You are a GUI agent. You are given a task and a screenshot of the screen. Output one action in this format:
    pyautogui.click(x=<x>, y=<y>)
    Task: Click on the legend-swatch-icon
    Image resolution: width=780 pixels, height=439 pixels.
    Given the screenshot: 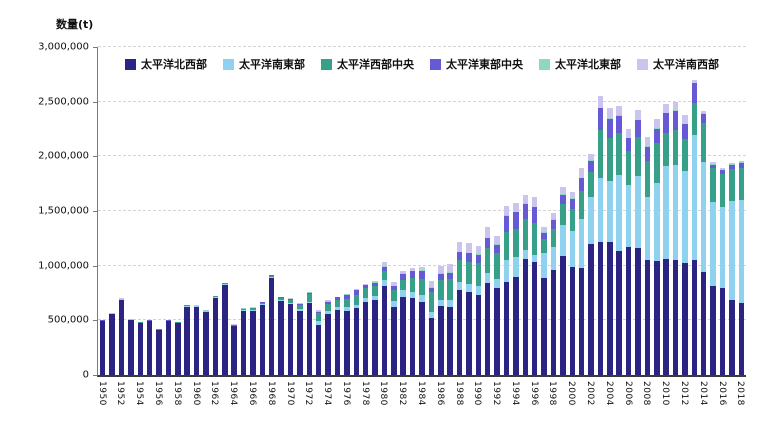 What is the action you would take?
    pyautogui.click(x=130, y=64)
    